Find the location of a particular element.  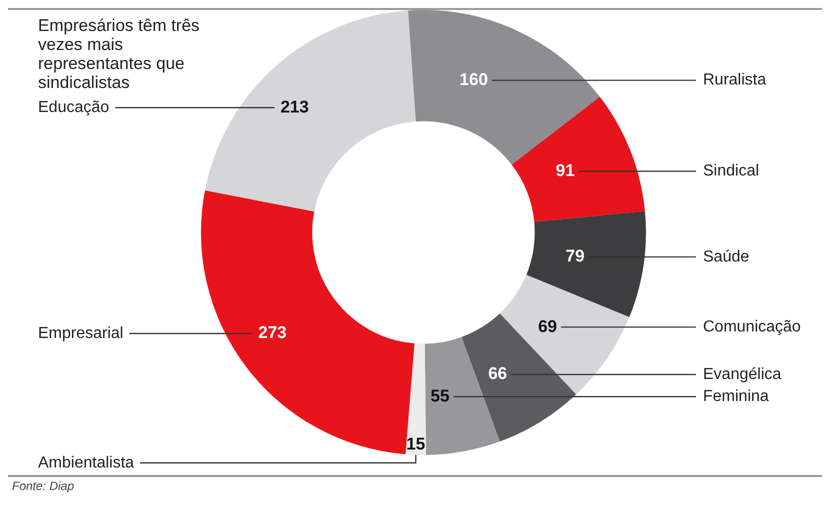

slice-label: Educação is located at coordinates (74, 107).